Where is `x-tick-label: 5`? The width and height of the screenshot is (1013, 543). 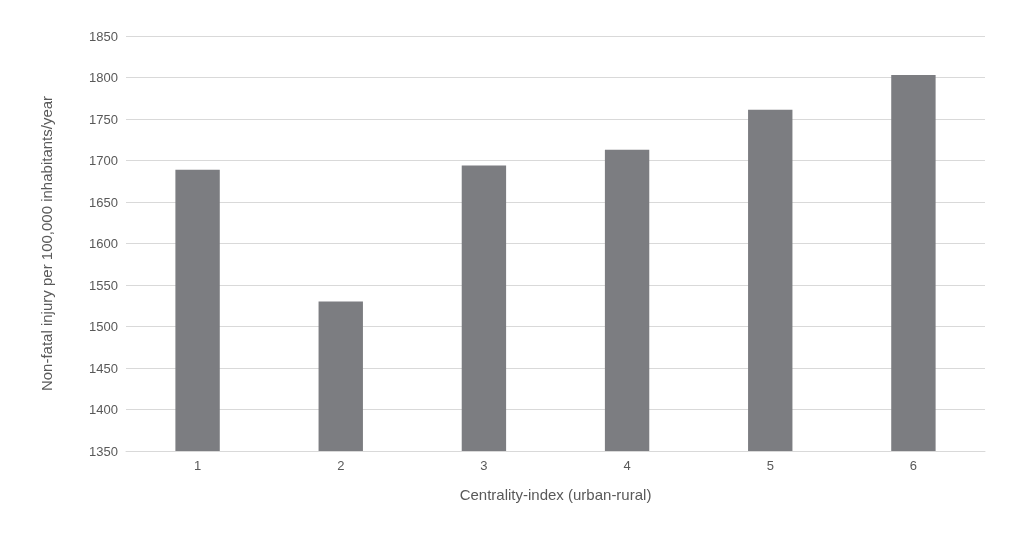
x-tick-label: 5 is located at coordinates (770, 465).